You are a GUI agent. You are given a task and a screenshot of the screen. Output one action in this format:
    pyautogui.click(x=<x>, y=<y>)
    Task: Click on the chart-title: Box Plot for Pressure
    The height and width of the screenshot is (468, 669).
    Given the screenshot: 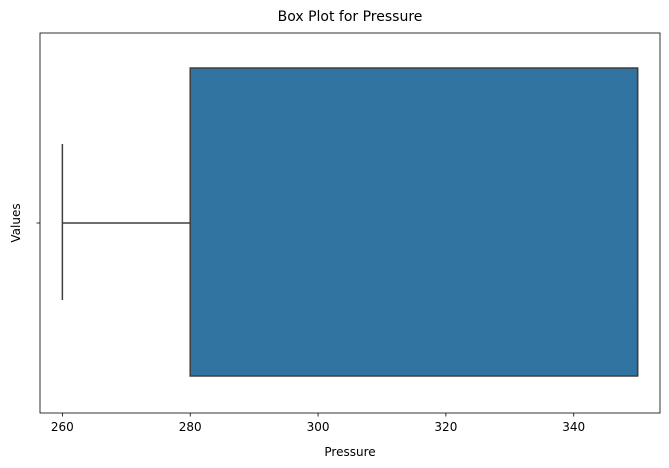 What is the action you would take?
    pyautogui.click(x=350, y=17)
    